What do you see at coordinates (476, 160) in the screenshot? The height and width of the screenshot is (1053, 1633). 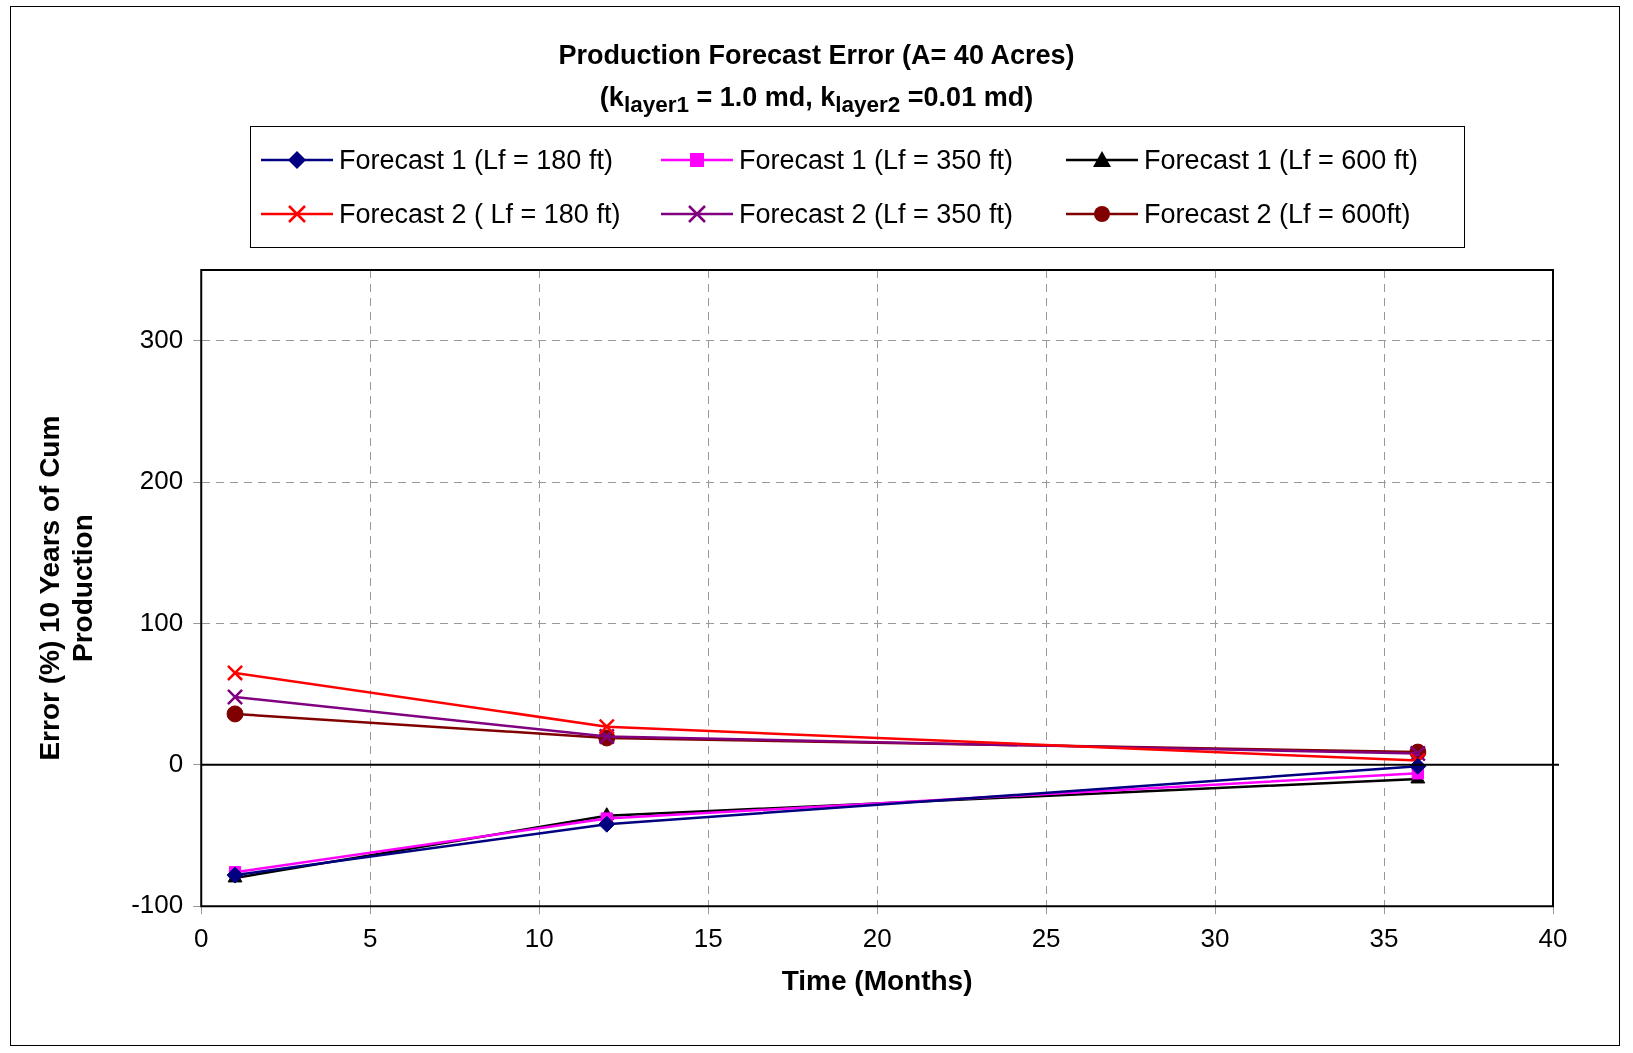 I see `legend-label: Forecast 1 (Lf = 180 ft)` at bounding box center [476, 160].